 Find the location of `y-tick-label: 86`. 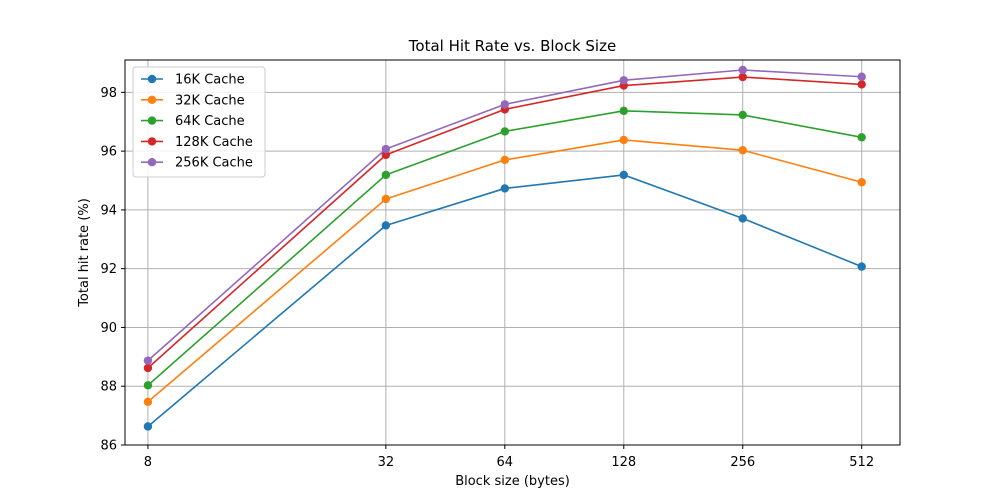

y-tick-label: 86 is located at coordinates (108, 446).